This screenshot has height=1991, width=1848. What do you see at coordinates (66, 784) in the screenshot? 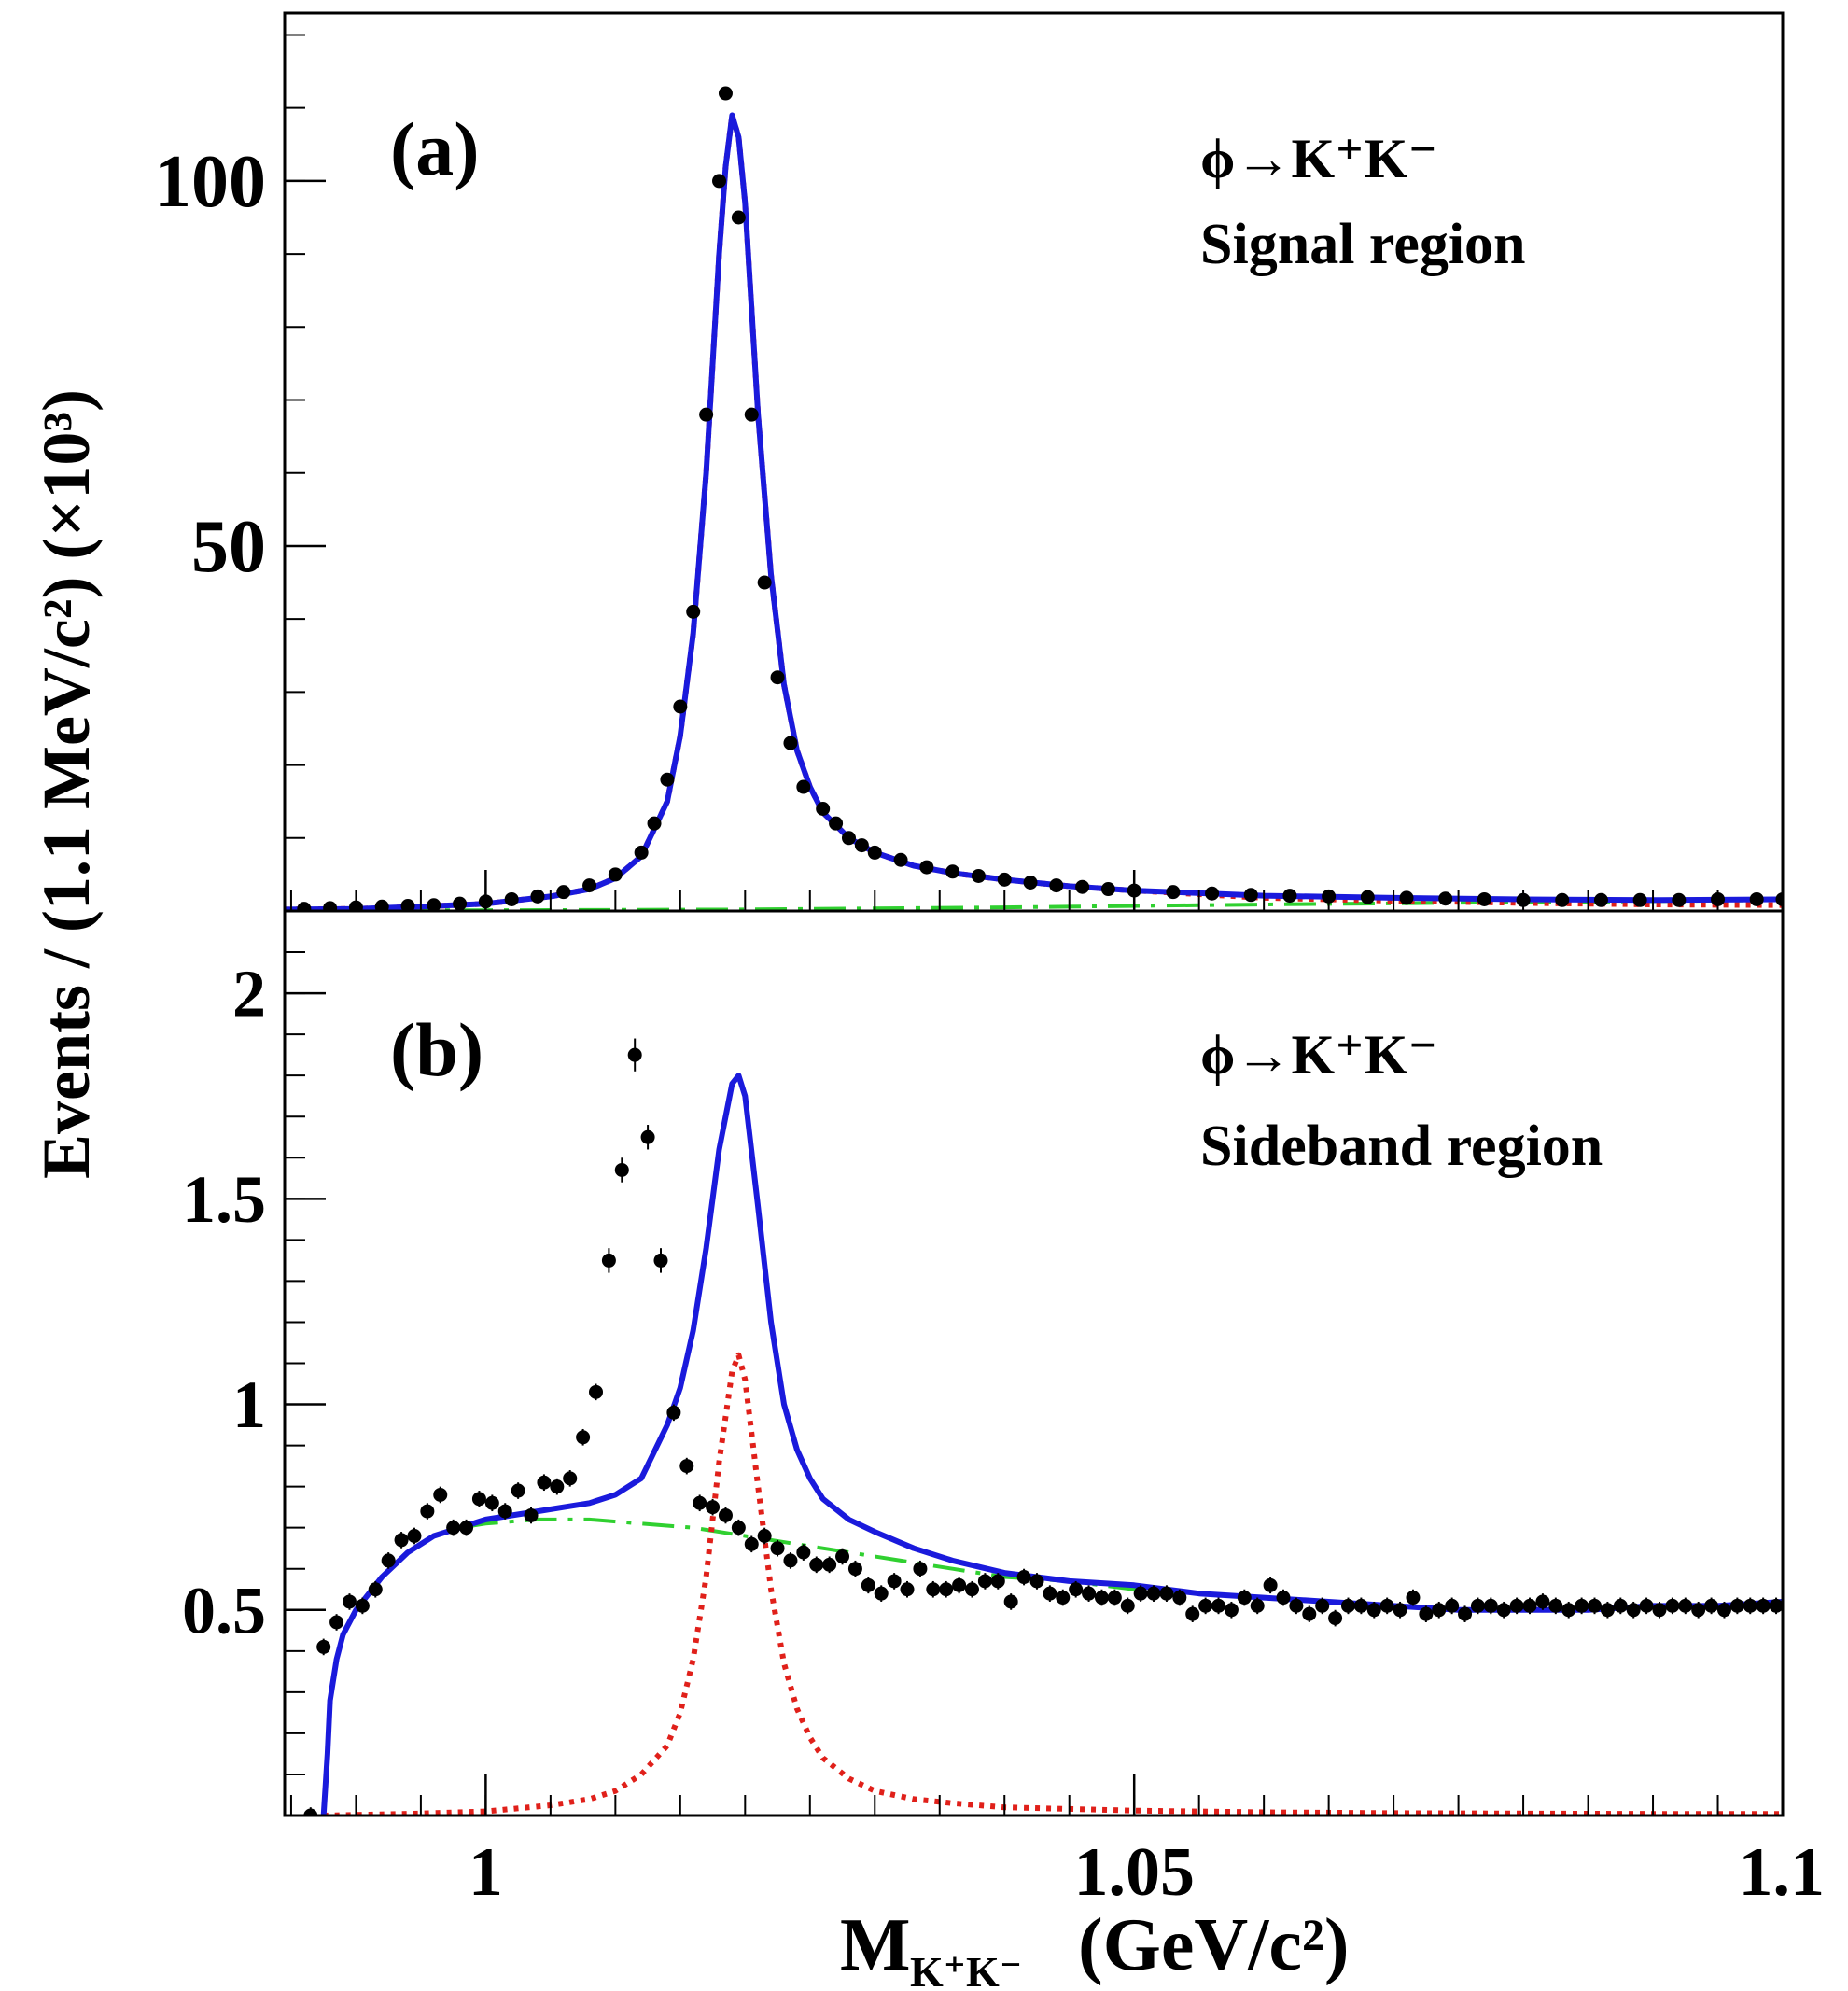
I see `y-axis-label: Events / (1.1 MeV/c²) (×10³)` at bounding box center [66, 784].